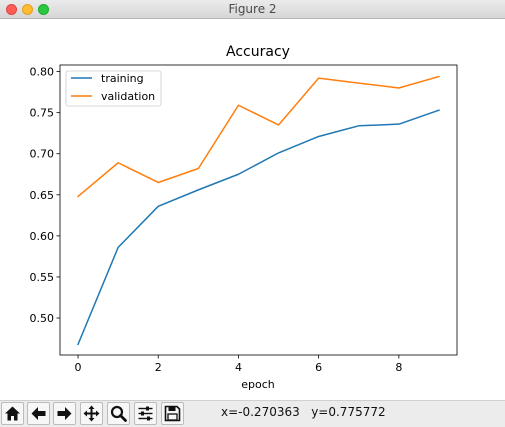  Describe the element at coordinates (258, 52) in the screenshot. I see `chart-title: Accuracy` at that location.